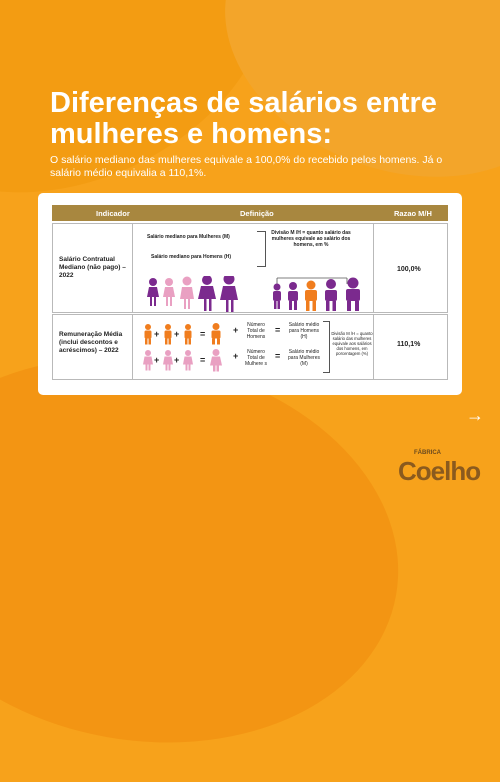 The image size is (500, 782). I want to click on header-ratio: Razao M/H, so click(413, 213).